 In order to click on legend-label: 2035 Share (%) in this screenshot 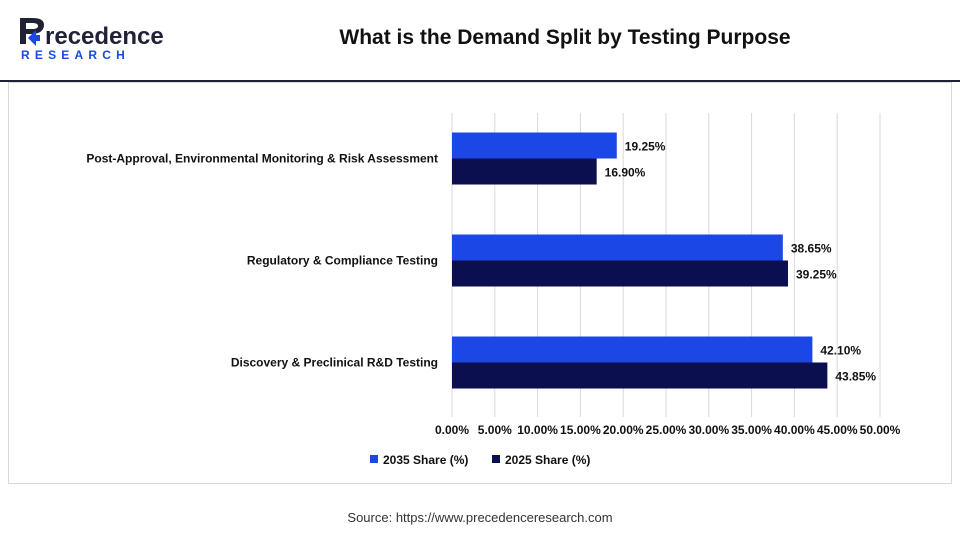, I will do `click(425, 460)`.